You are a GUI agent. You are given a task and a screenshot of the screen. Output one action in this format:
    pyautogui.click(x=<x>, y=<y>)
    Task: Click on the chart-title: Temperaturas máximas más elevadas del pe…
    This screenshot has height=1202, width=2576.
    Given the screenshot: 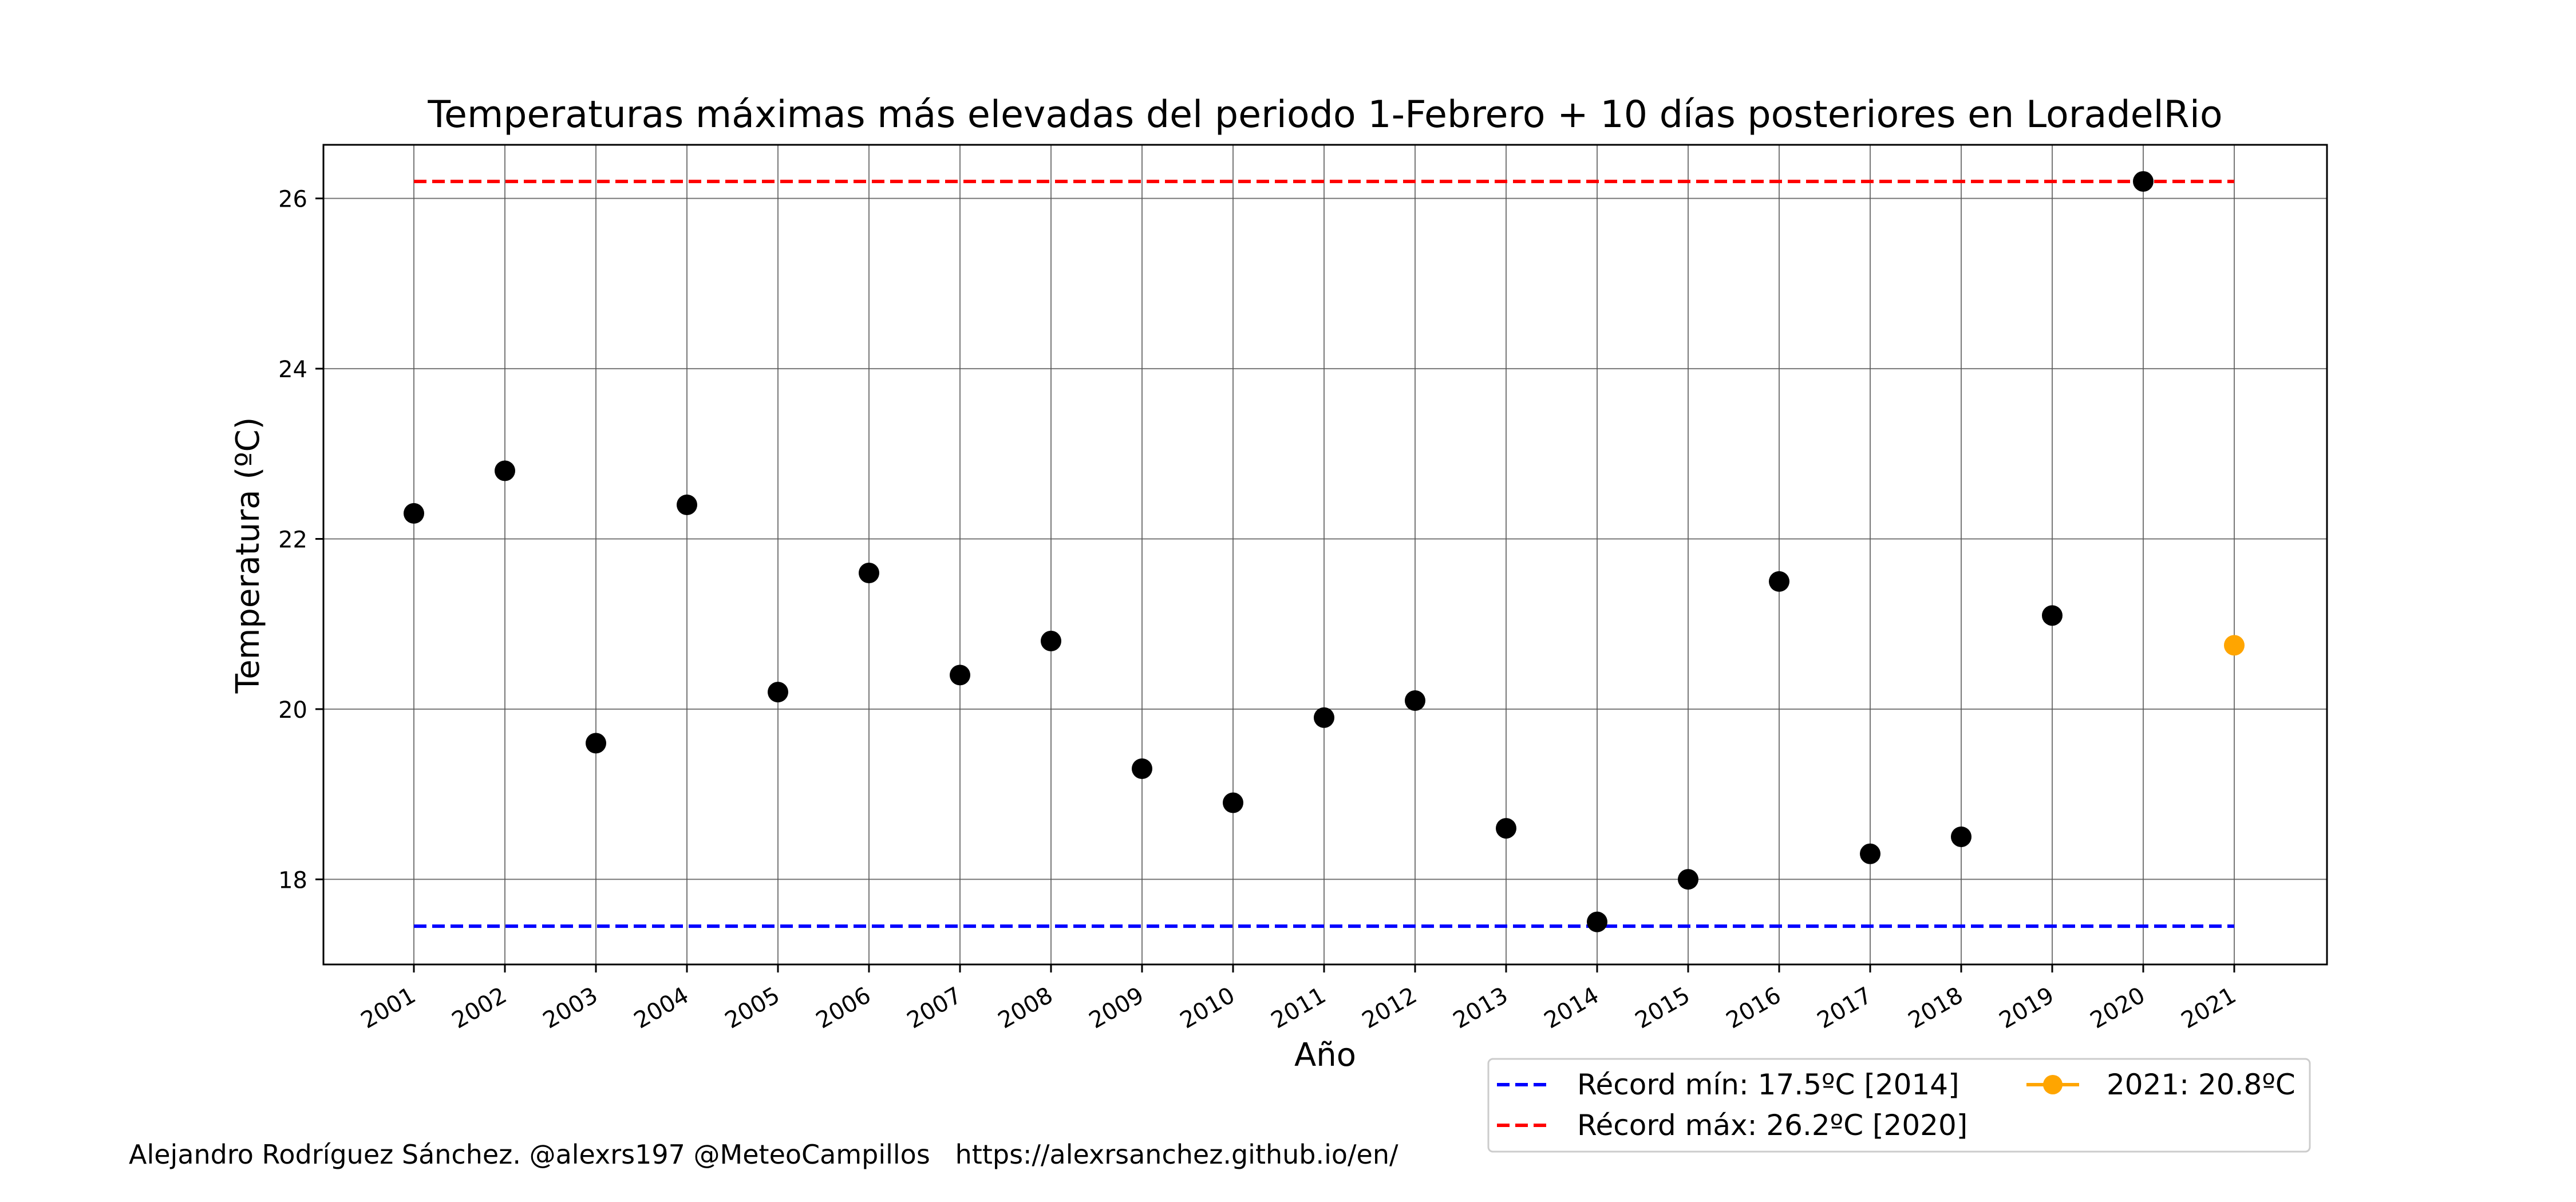 What is the action you would take?
    pyautogui.click(x=1324, y=115)
    